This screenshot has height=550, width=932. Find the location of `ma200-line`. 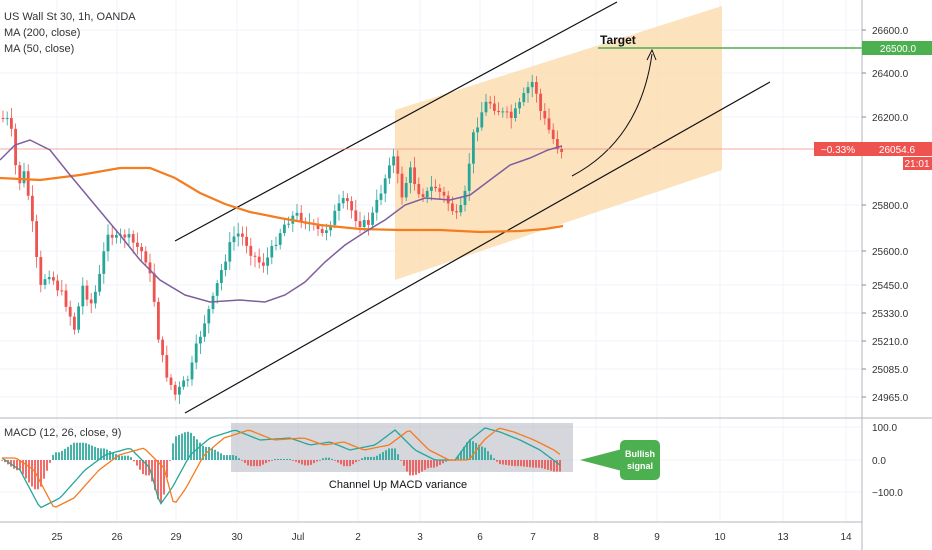

ma200-line is located at coordinates (282, 200).